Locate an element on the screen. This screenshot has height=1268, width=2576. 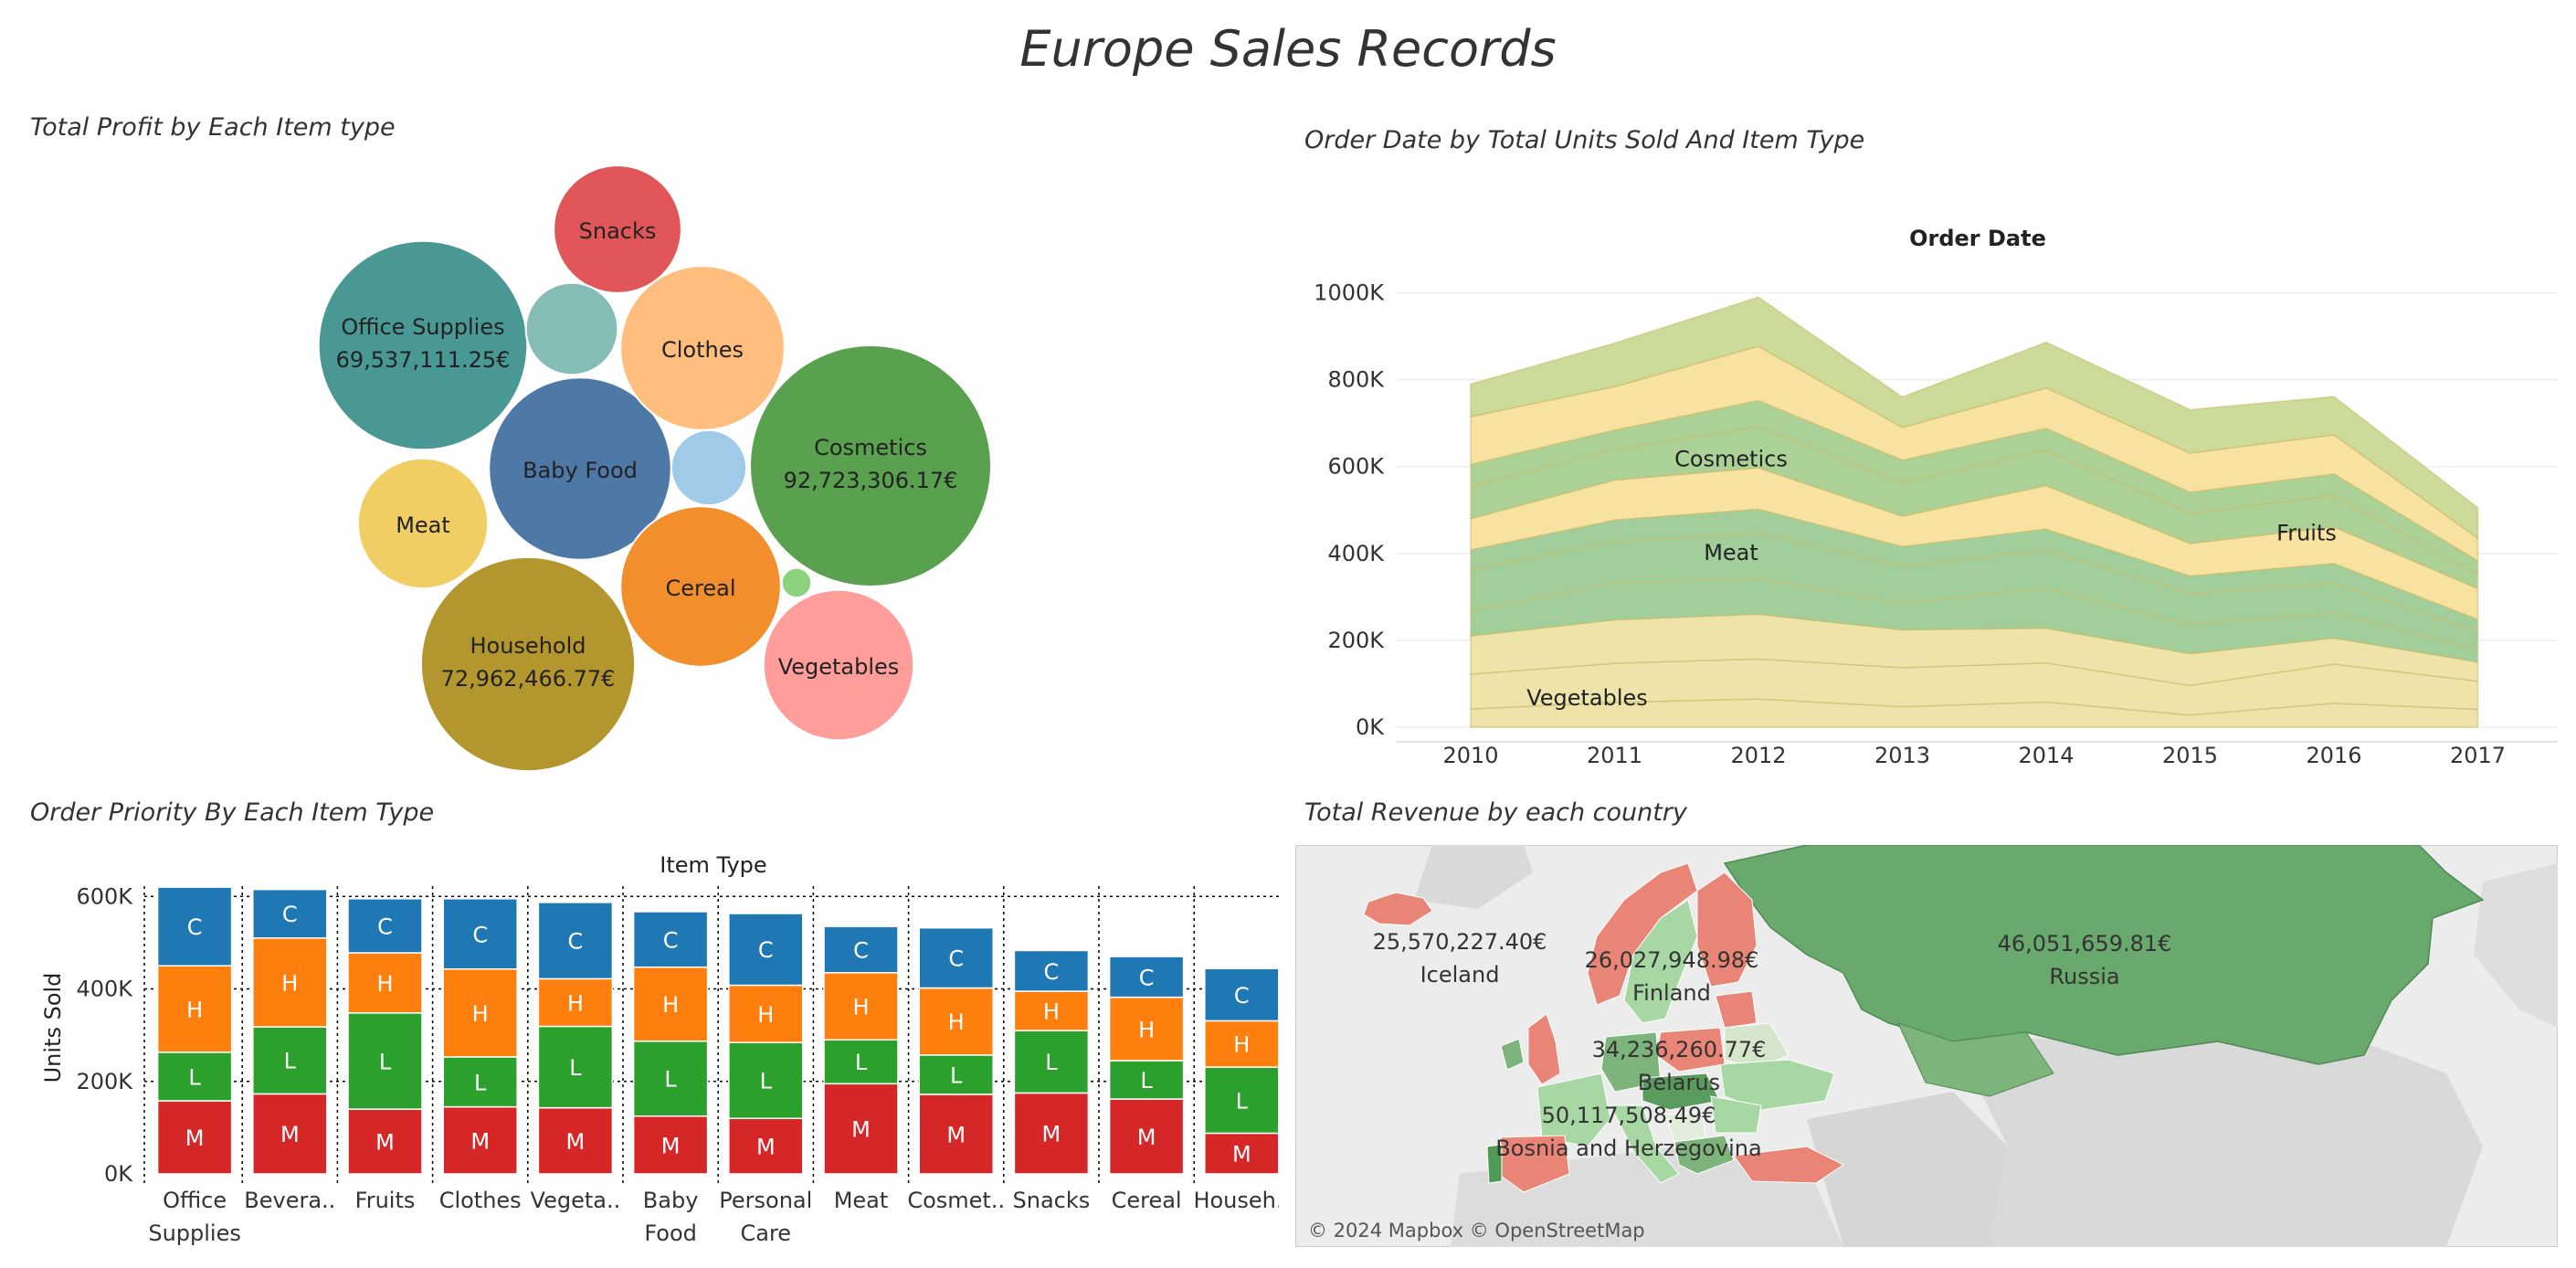
bubble-meat is located at coordinates (423, 524).